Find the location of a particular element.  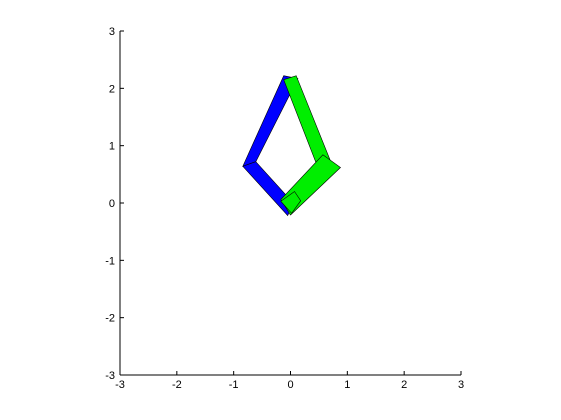

y-tick-label: 0 is located at coordinates (112, 204).